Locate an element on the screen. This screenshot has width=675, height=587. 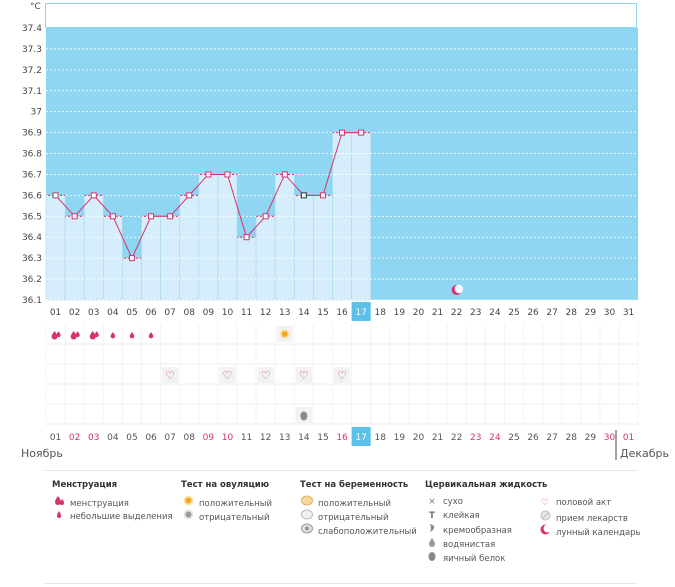
day-label: 10 is located at coordinates (228, 313).